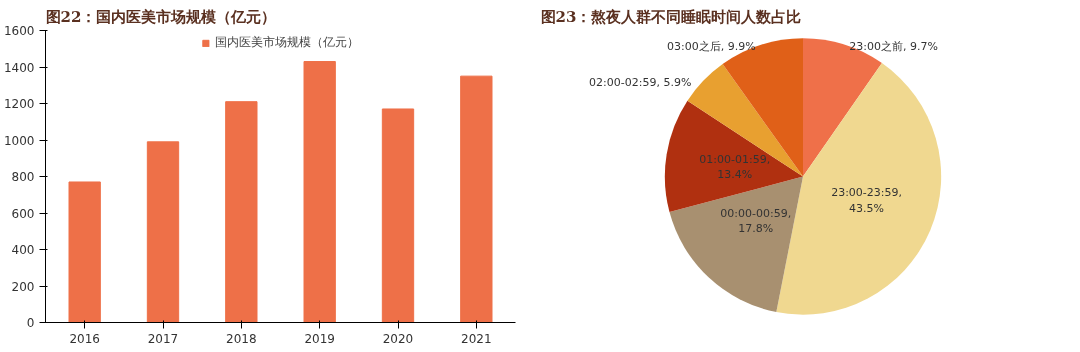  What do you see at coordinates (476, 338) in the screenshot?
I see `x-tick-label: 2021` at bounding box center [476, 338].